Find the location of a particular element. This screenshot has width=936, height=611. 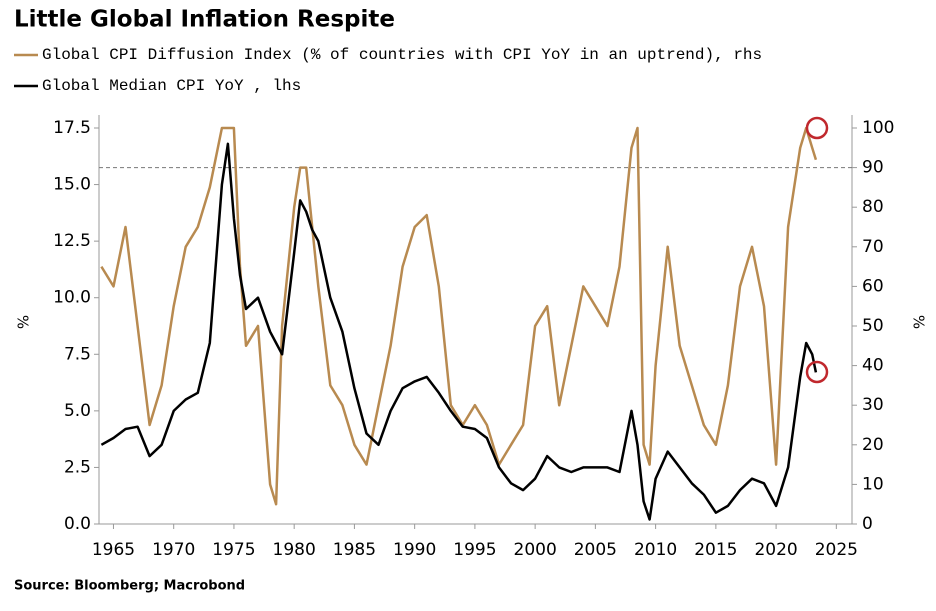

y2-tick-label: 0 is located at coordinates (867, 524).